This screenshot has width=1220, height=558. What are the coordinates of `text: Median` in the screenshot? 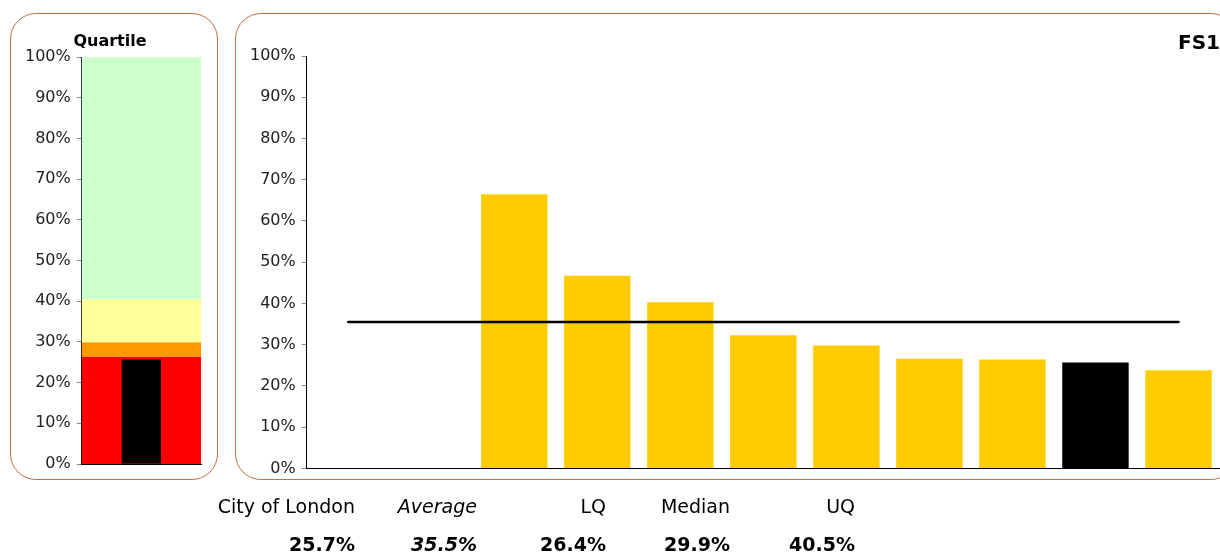 It's located at (694, 506).